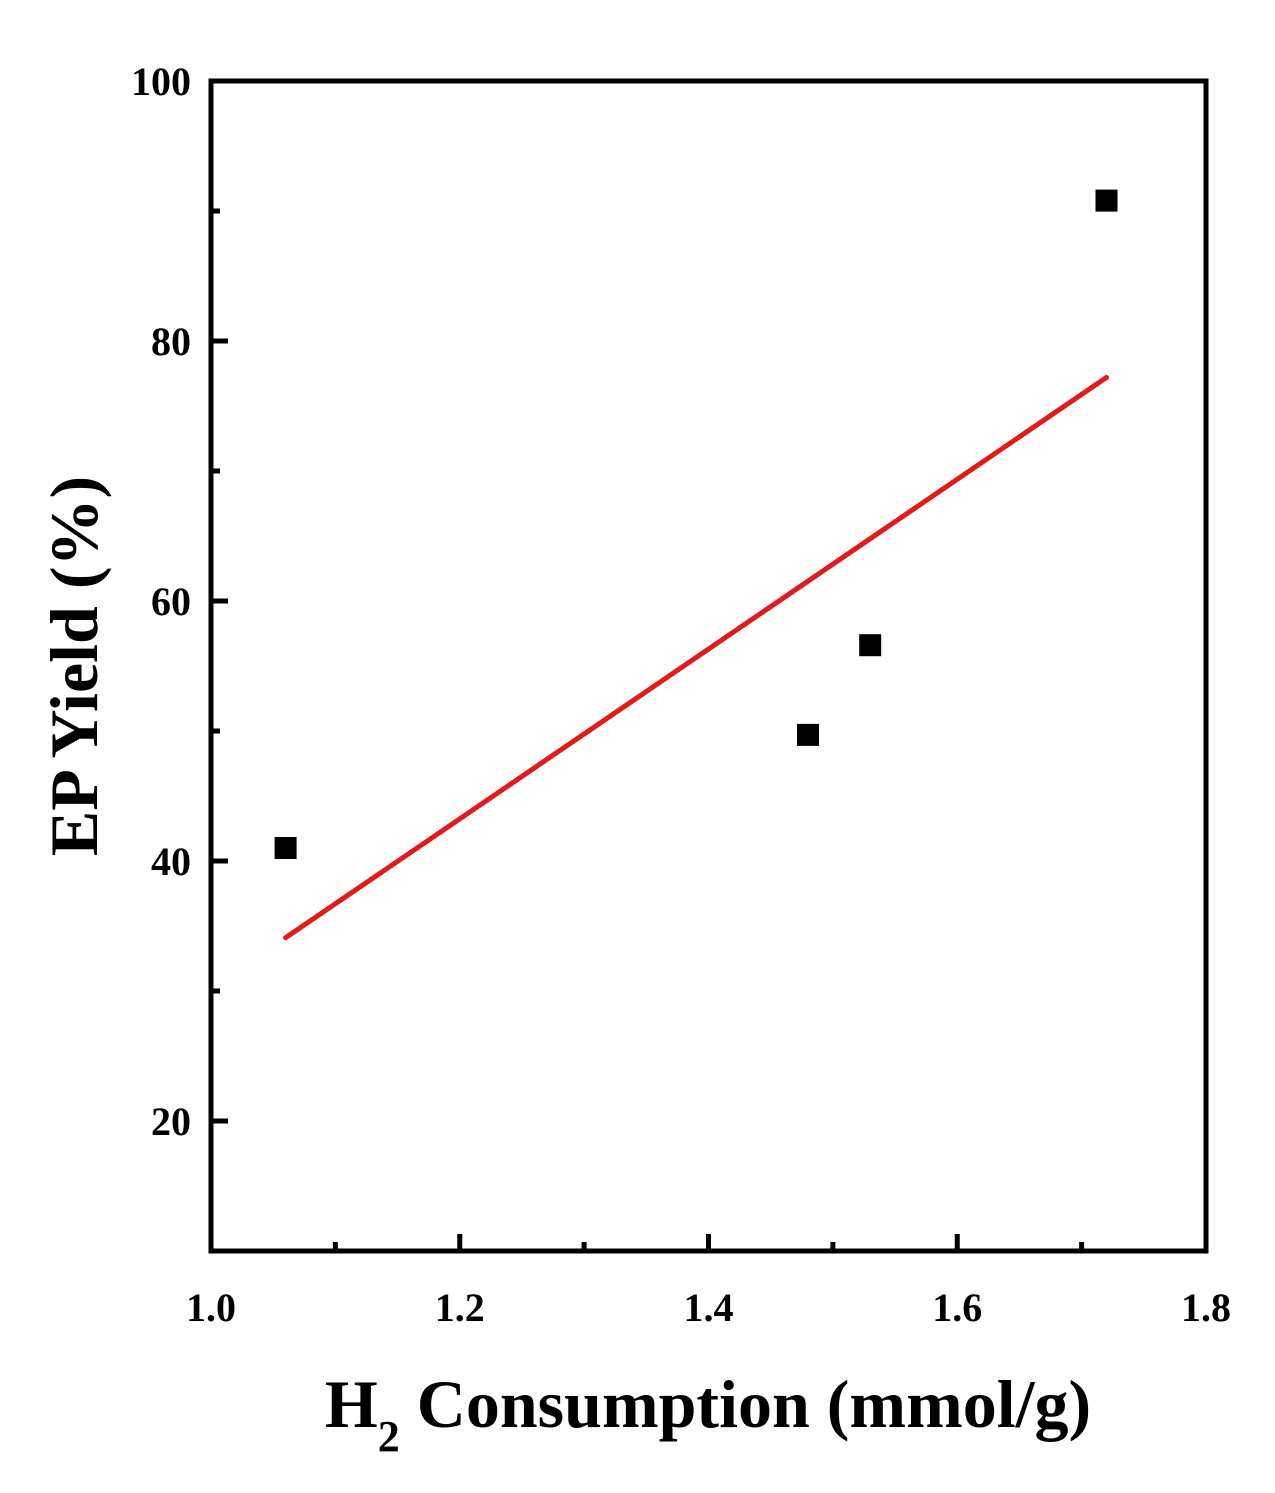 The image size is (1275, 1493). Describe the element at coordinates (1206, 1307) in the screenshot. I see `x-tick-label: 1.8` at that location.